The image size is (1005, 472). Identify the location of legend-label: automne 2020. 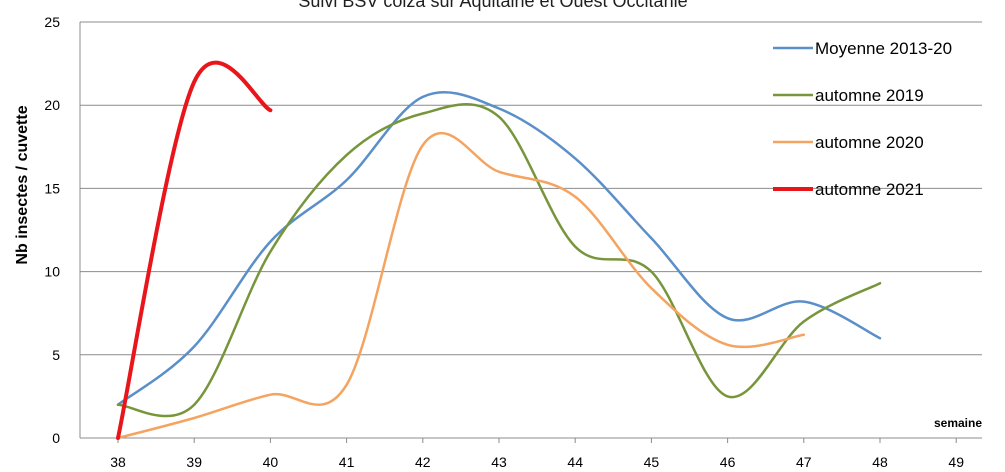
(869, 142).